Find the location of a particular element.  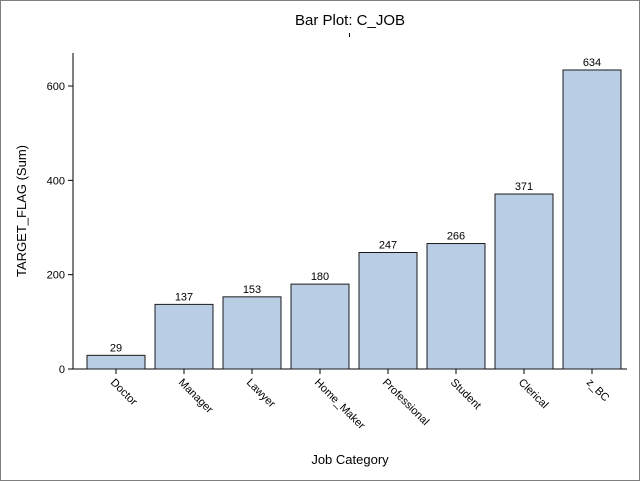

x-axis-label: Job Category is located at coordinates (350, 459).